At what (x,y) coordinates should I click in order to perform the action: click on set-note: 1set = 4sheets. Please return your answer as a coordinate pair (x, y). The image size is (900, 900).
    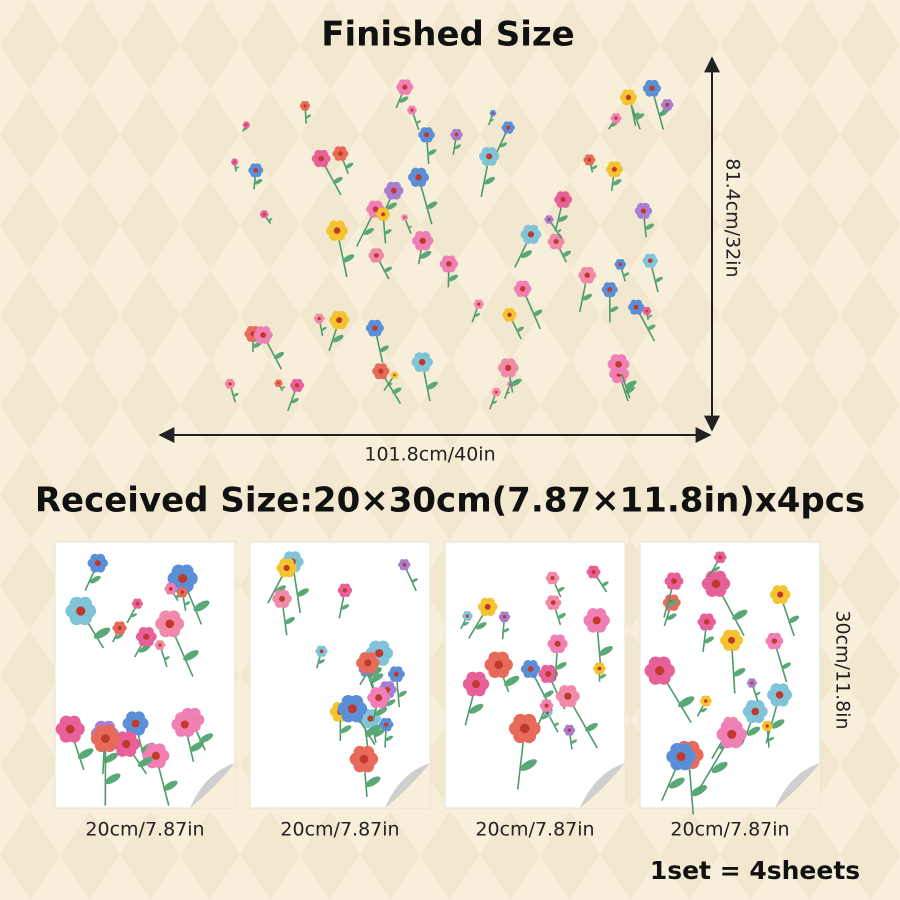
    Looking at the image, I should click on (755, 870).